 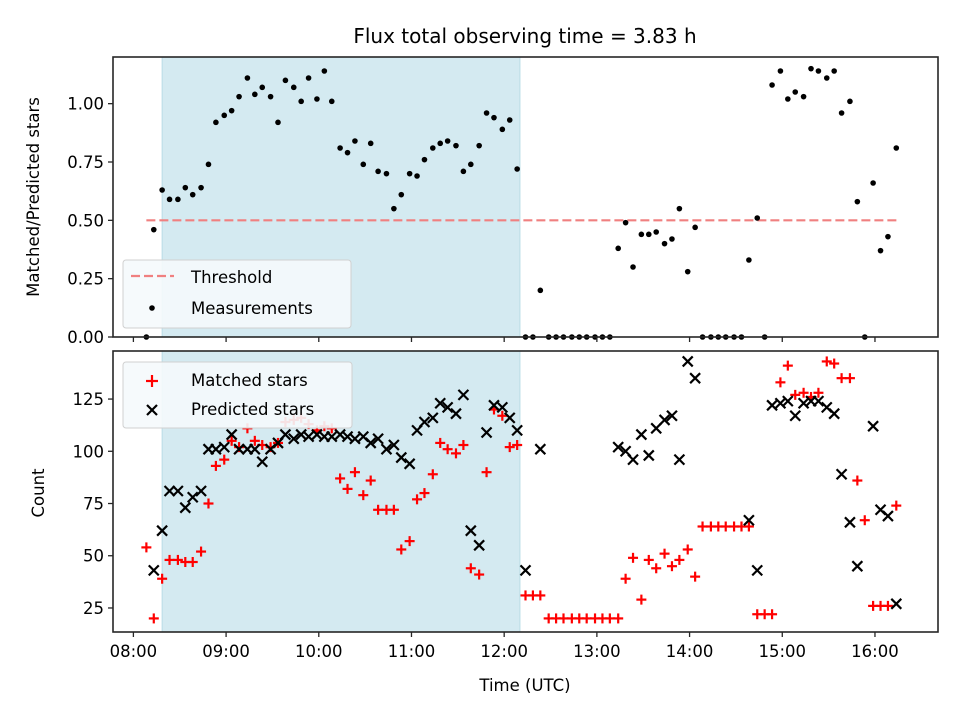 I want to click on y-tick-label: 0.50, so click(x=85, y=220).